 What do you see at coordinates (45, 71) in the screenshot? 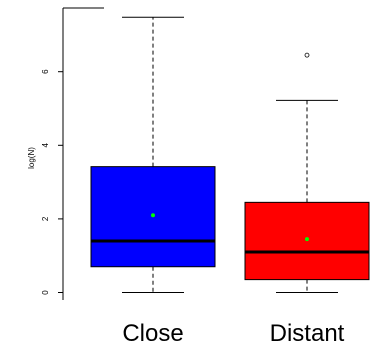
I see `y-tick-label: 6` at bounding box center [45, 71].